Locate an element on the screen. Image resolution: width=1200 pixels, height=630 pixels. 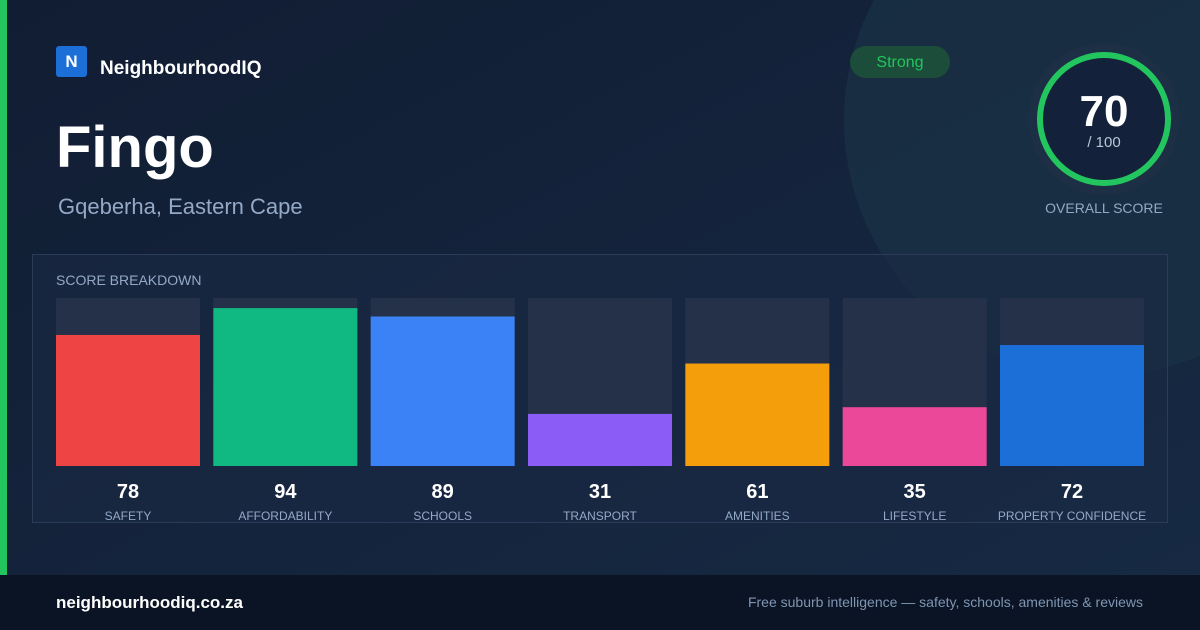
brand-name: NeighbourhoodIQ is located at coordinates (180, 68).